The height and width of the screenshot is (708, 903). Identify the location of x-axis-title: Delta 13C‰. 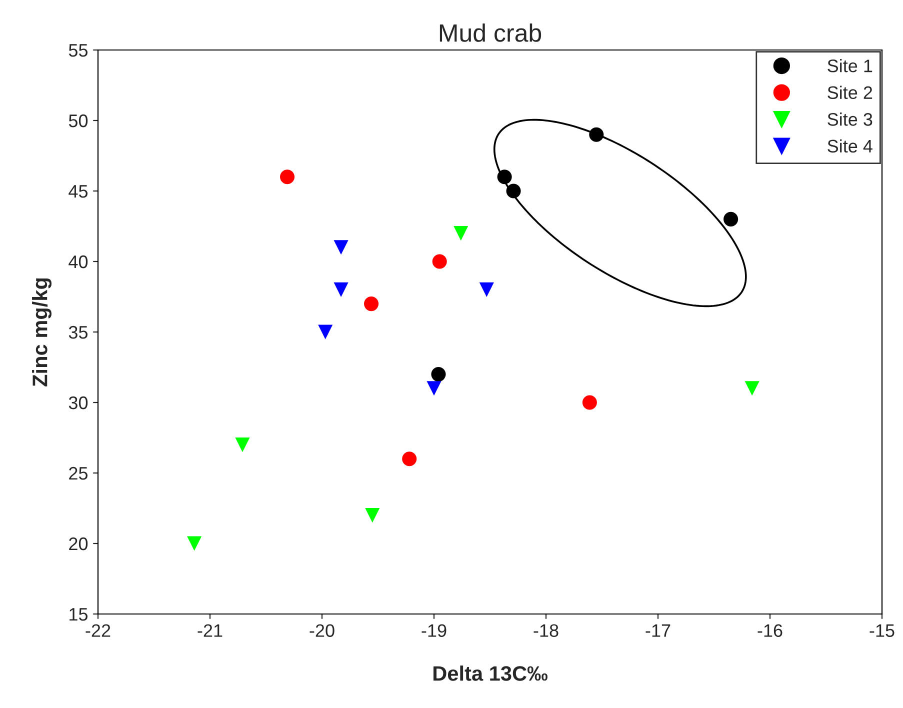
(491, 673).